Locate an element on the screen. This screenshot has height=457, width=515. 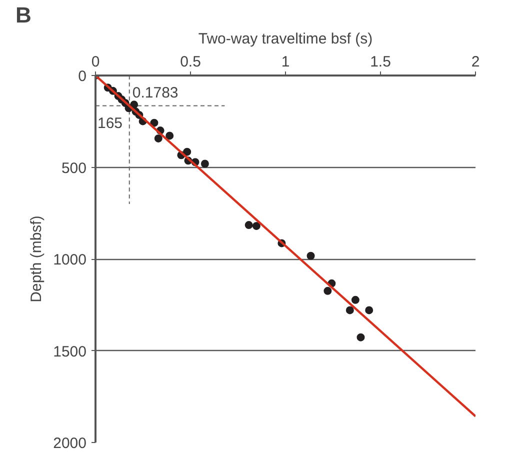
x-tick-label: 0.5 is located at coordinates (190, 62).